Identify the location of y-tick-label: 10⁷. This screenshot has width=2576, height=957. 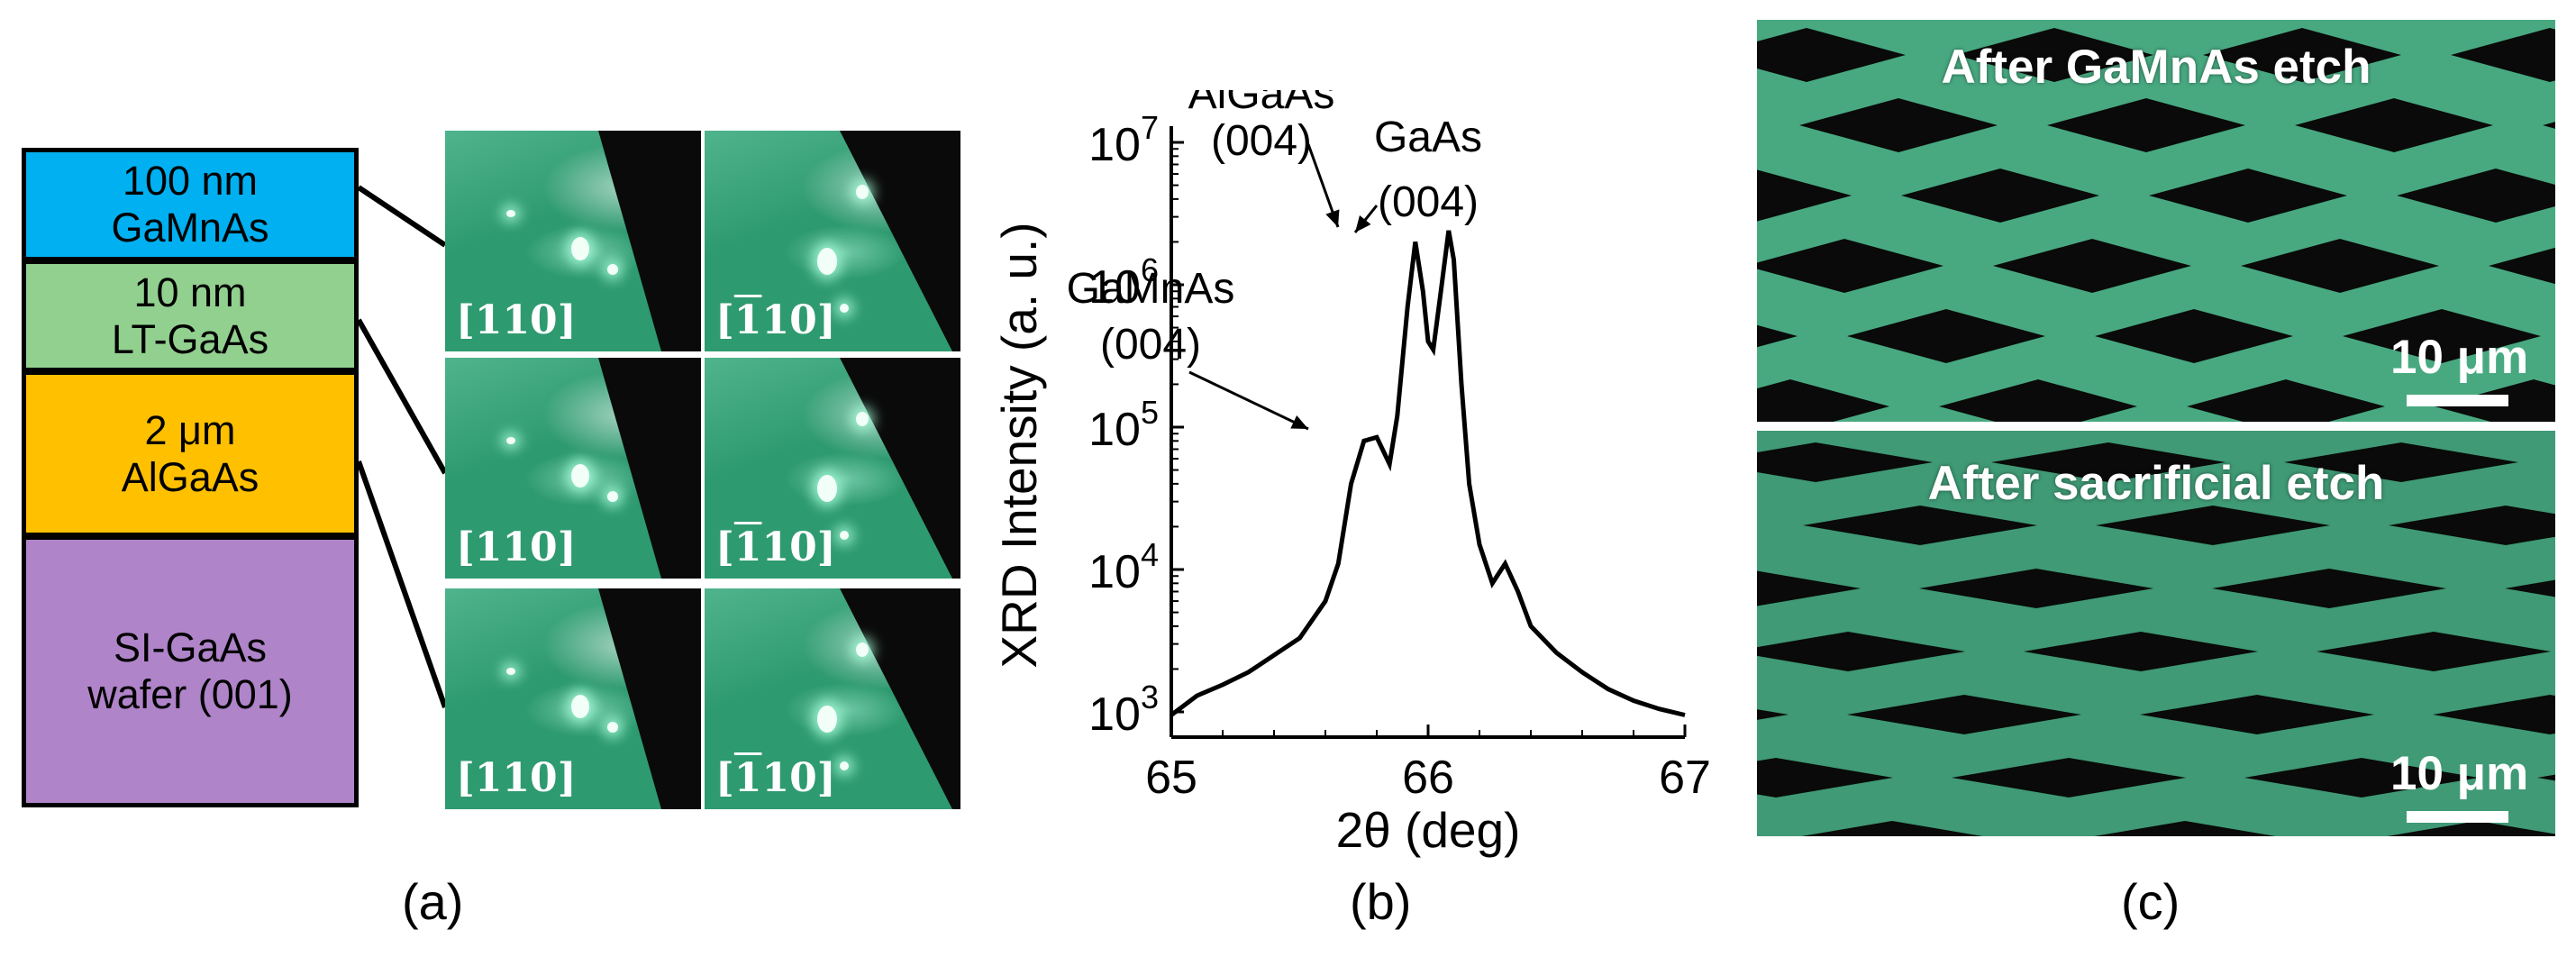
(1123, 140).